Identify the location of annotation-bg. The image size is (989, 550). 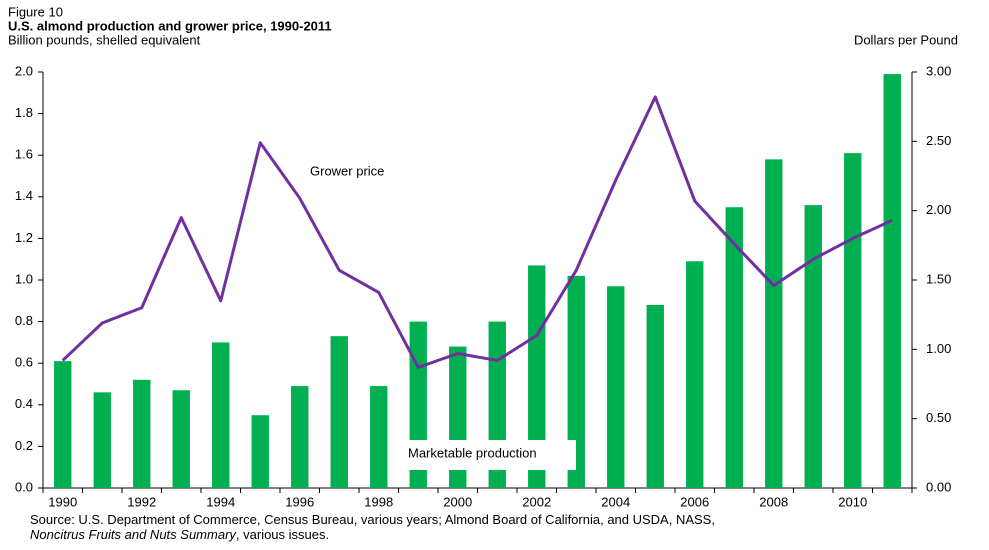
(487, 455).